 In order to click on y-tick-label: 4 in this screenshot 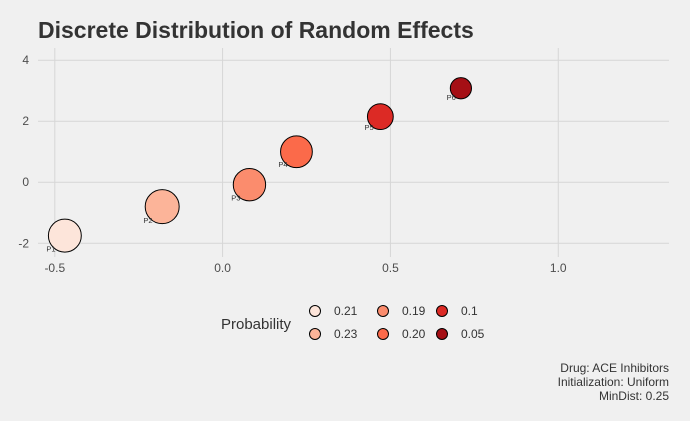, I will do `click(25, 60)`.